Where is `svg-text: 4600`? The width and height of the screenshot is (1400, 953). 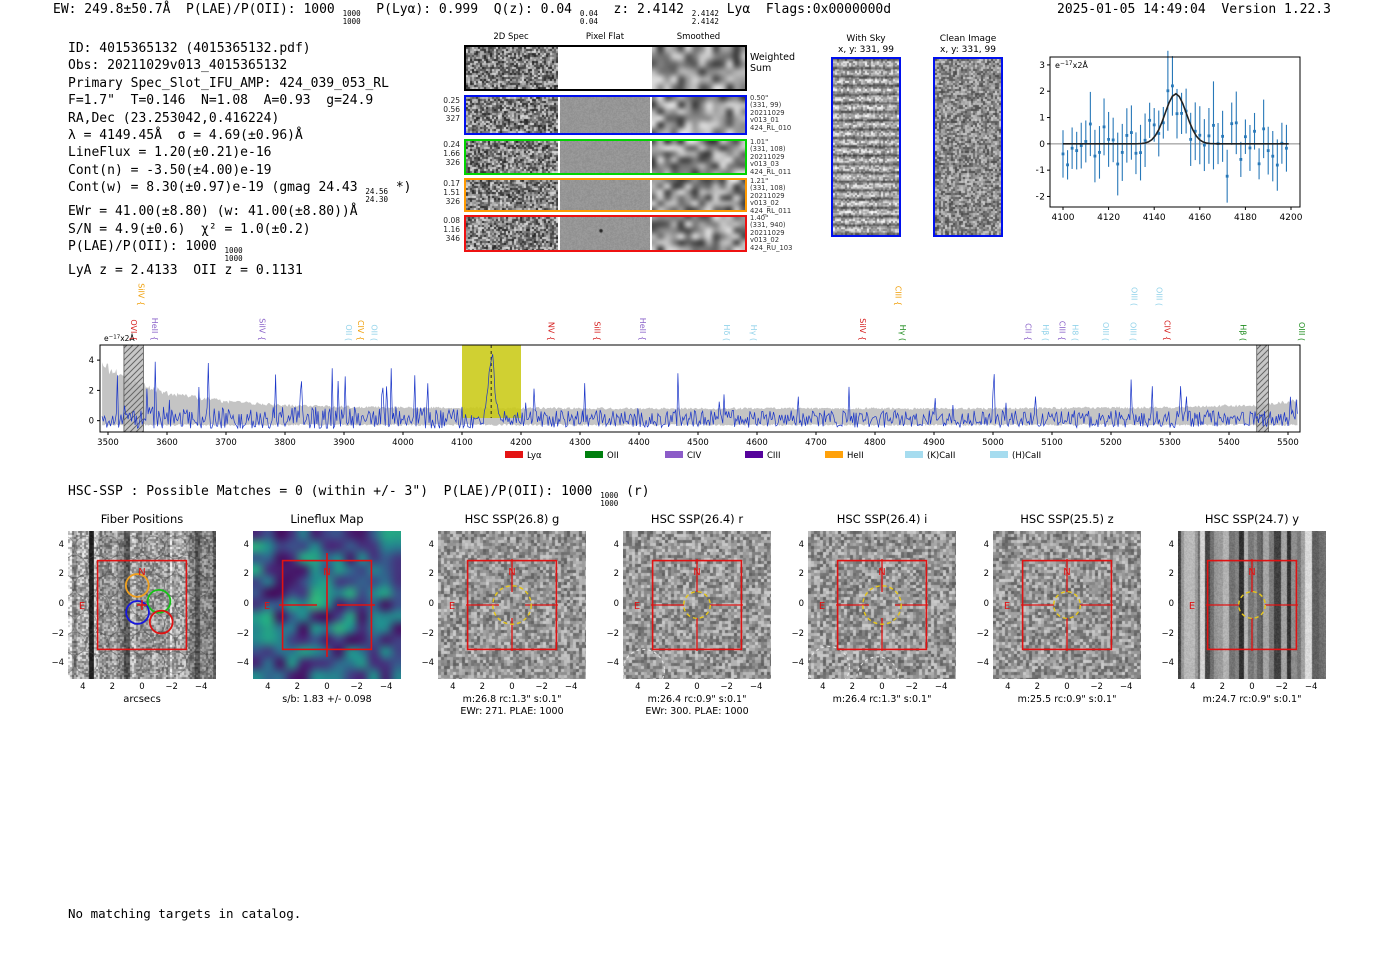 svg-text: 4600 is located at coordinates (757, 443).